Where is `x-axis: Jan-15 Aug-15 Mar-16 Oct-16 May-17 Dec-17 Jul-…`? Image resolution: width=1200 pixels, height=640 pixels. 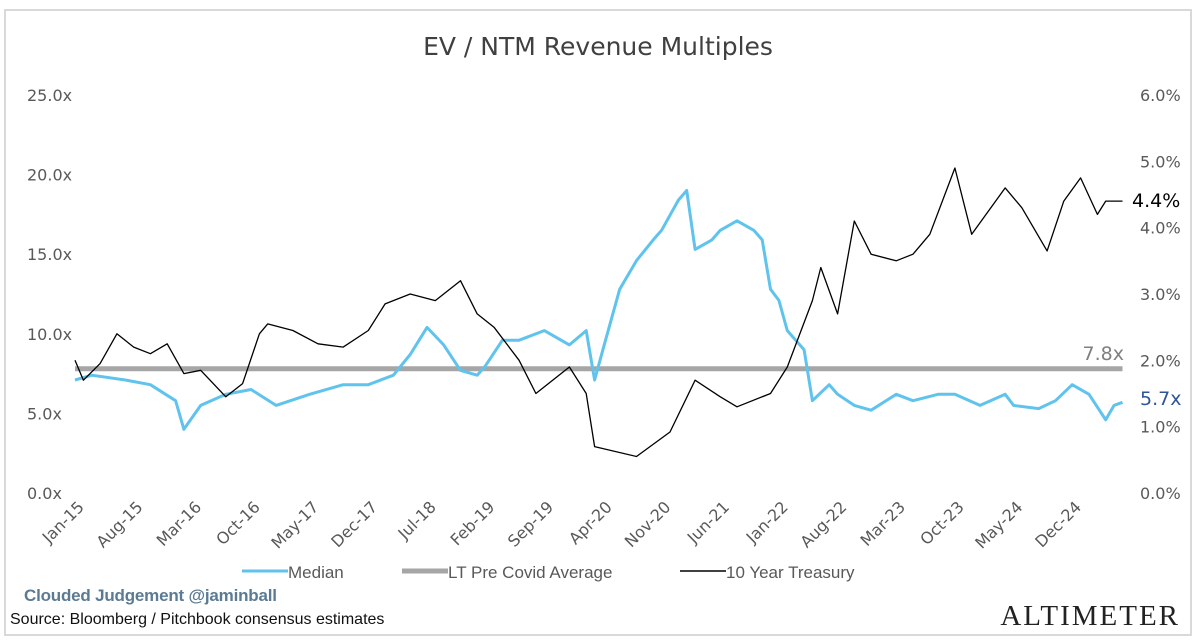
x-axis: Jan-15 Aug-15 Mar-16 Oct-16 May-17 Dec-17 Jul-… is located at coordinates (561, 524).